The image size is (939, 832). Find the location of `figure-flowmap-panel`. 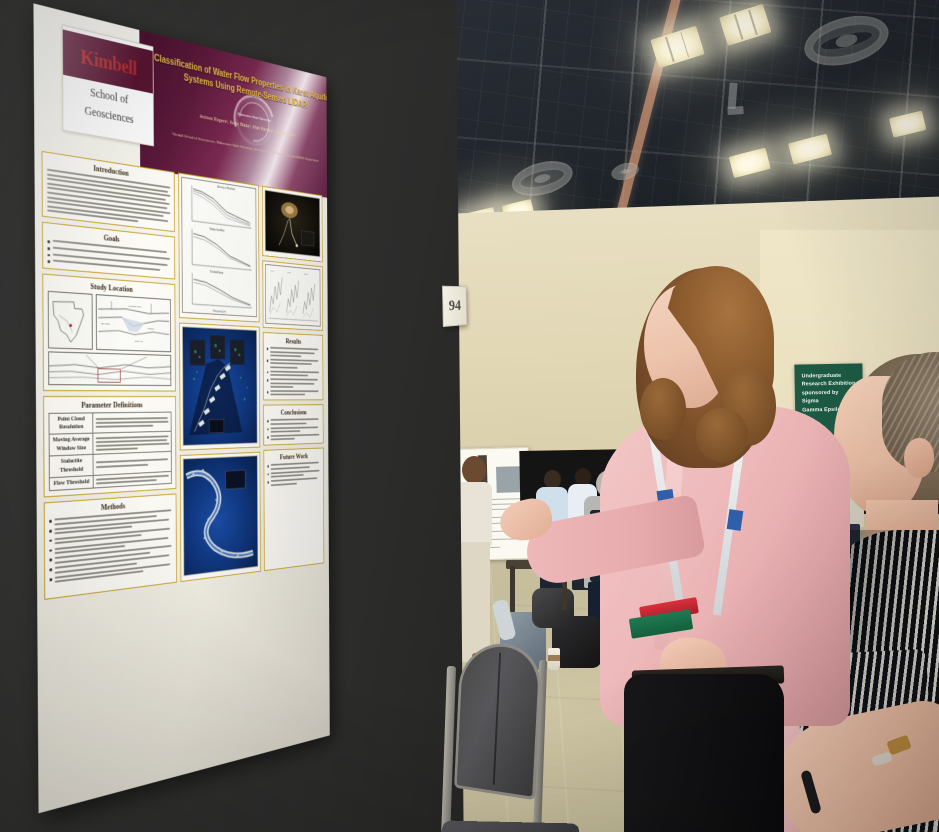

figure-flowmap-panel is located at coordinates (220, 516).